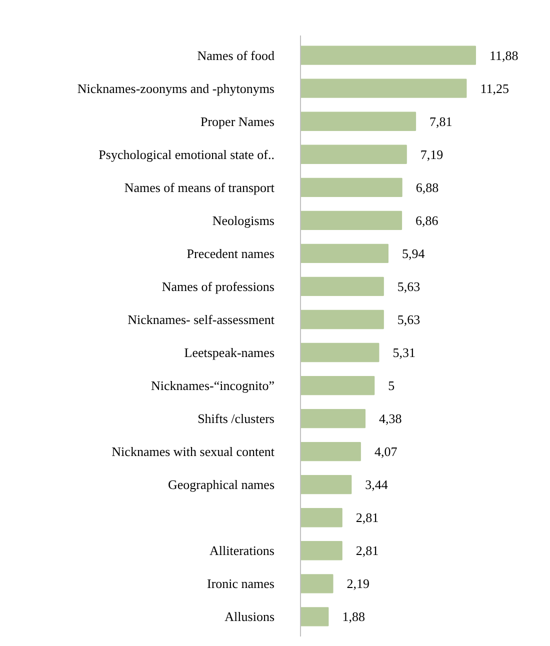  What do you see at coordinates (249, 616) in the screenshot?
I see `y-tick-label: Allusions` at bounding box center [249, 616].